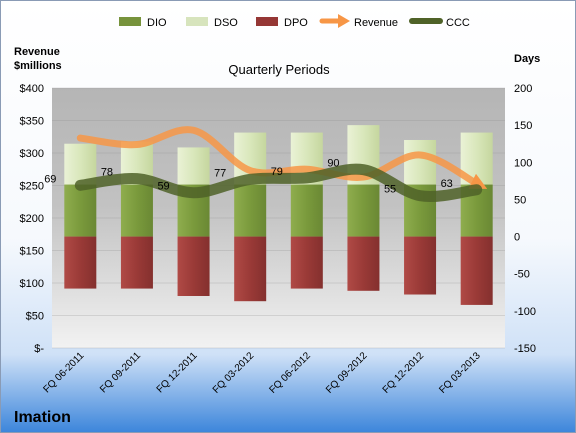 The height and width of the screenshot is (433, 576). I want to click on legend-label-dpo: DPO, so click(296, 23).